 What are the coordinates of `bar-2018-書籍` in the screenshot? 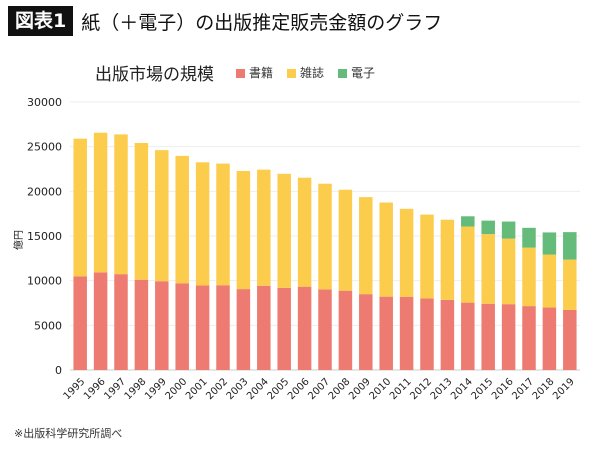 It's located at (549, 338).